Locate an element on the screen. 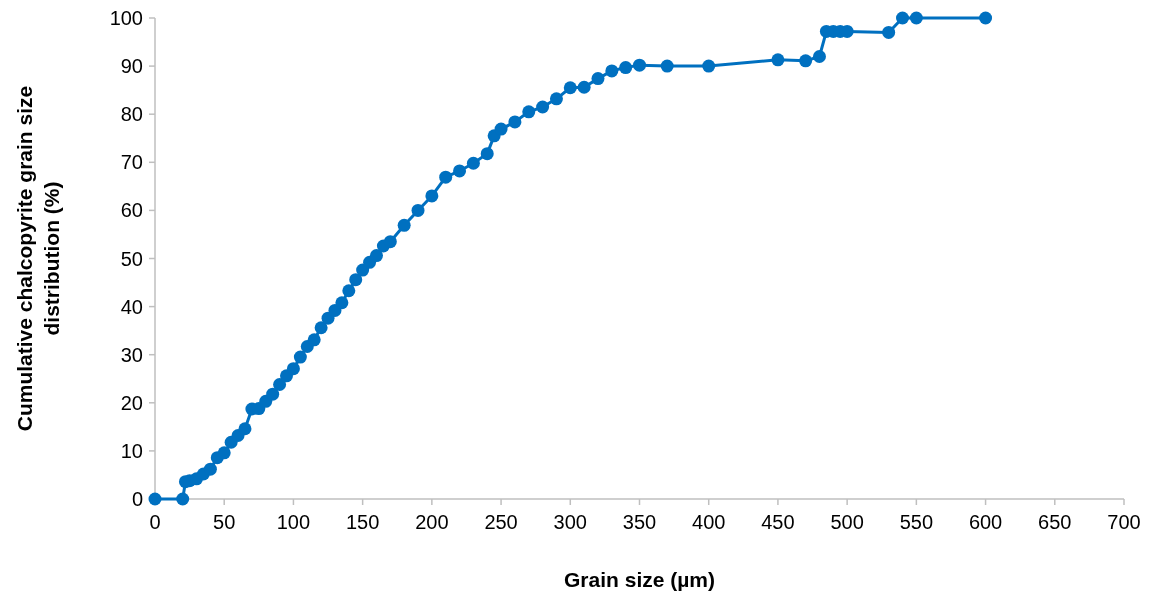 This screenshot has width=1158, height=595. y-tick-label: 40 is located at coordinates (131, 306).